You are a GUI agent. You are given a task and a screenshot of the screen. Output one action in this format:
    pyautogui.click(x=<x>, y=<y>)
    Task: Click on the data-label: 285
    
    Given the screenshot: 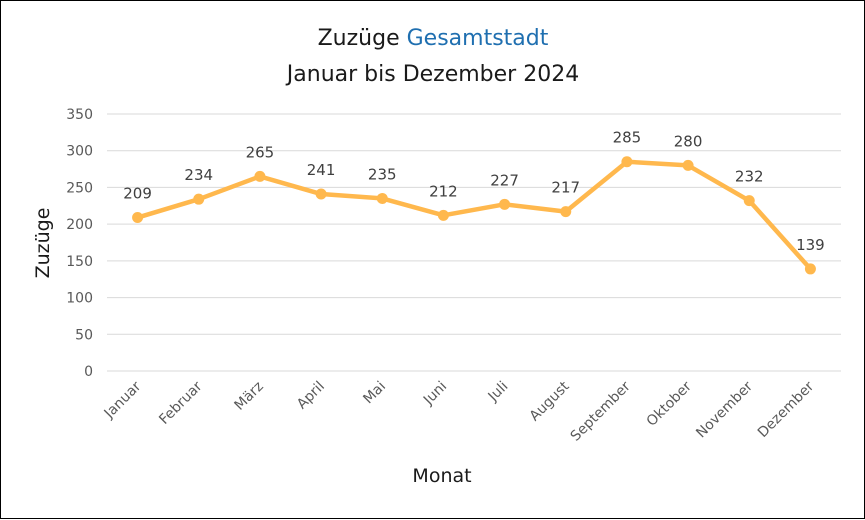 What is the action you would take?
    pyautogui.click(x=627, y=138)
    